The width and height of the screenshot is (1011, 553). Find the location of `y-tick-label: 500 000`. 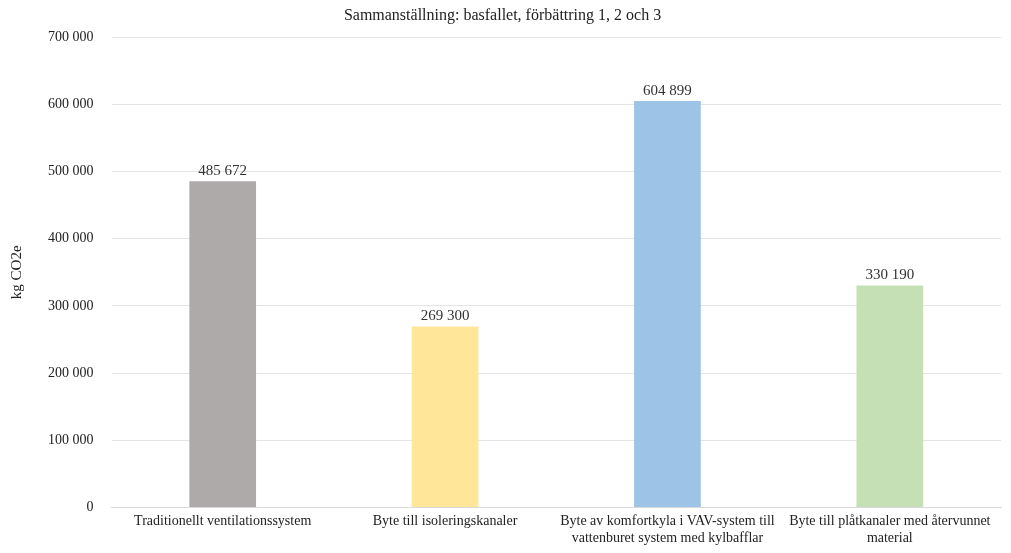

y-tick-label: 500 000 is located at coordinates (71, 171).